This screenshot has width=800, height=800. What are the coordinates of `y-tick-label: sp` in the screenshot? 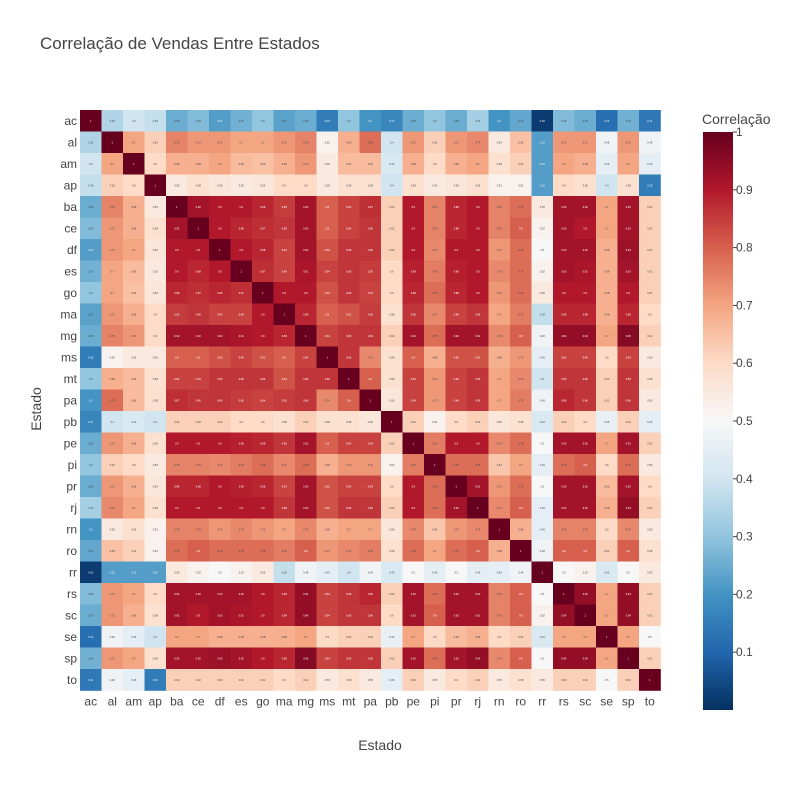 It's located at (70, 658).